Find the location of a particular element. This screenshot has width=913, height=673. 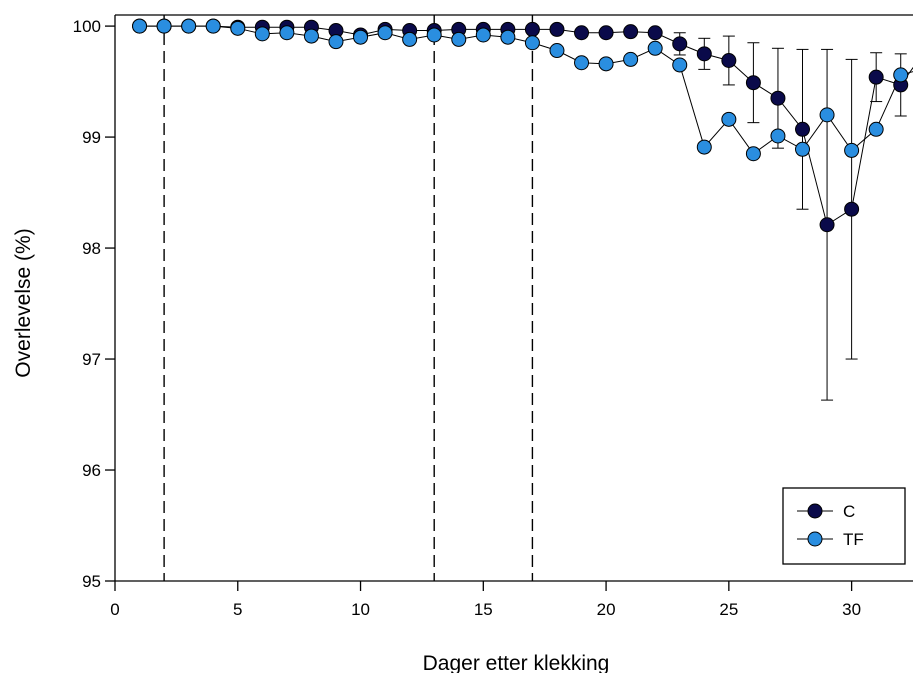

y-tick-label: 97 is located at coordinates (91, 359).